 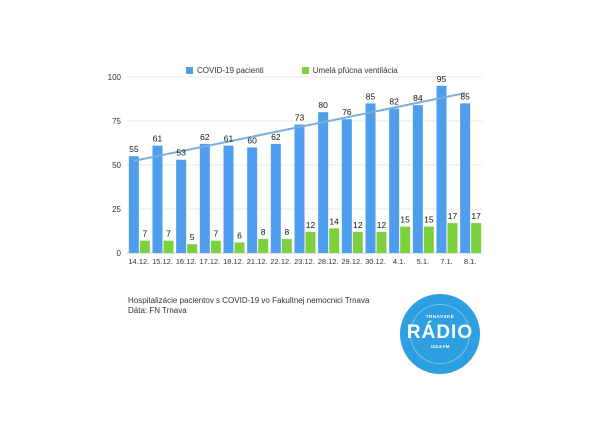 What do you see at coordinates (334, 221) in the screenshot?
I see `data-label-ventilation: 14` at bounding box center [334, 221].